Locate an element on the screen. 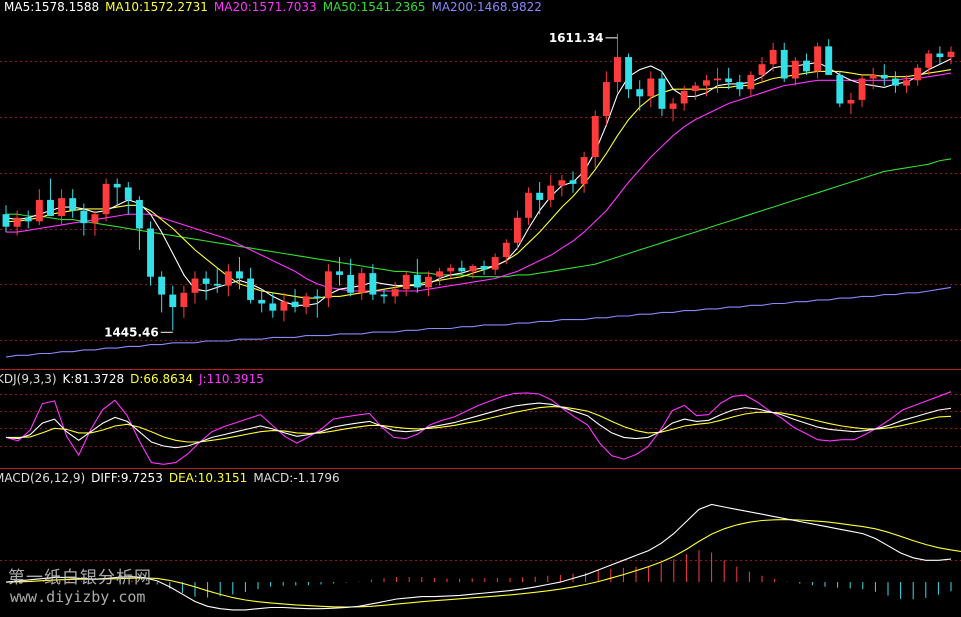 This screenshot has height=617, width=961. legend-entry: MA5:1578.1588 is located at coordinates (52, 7).